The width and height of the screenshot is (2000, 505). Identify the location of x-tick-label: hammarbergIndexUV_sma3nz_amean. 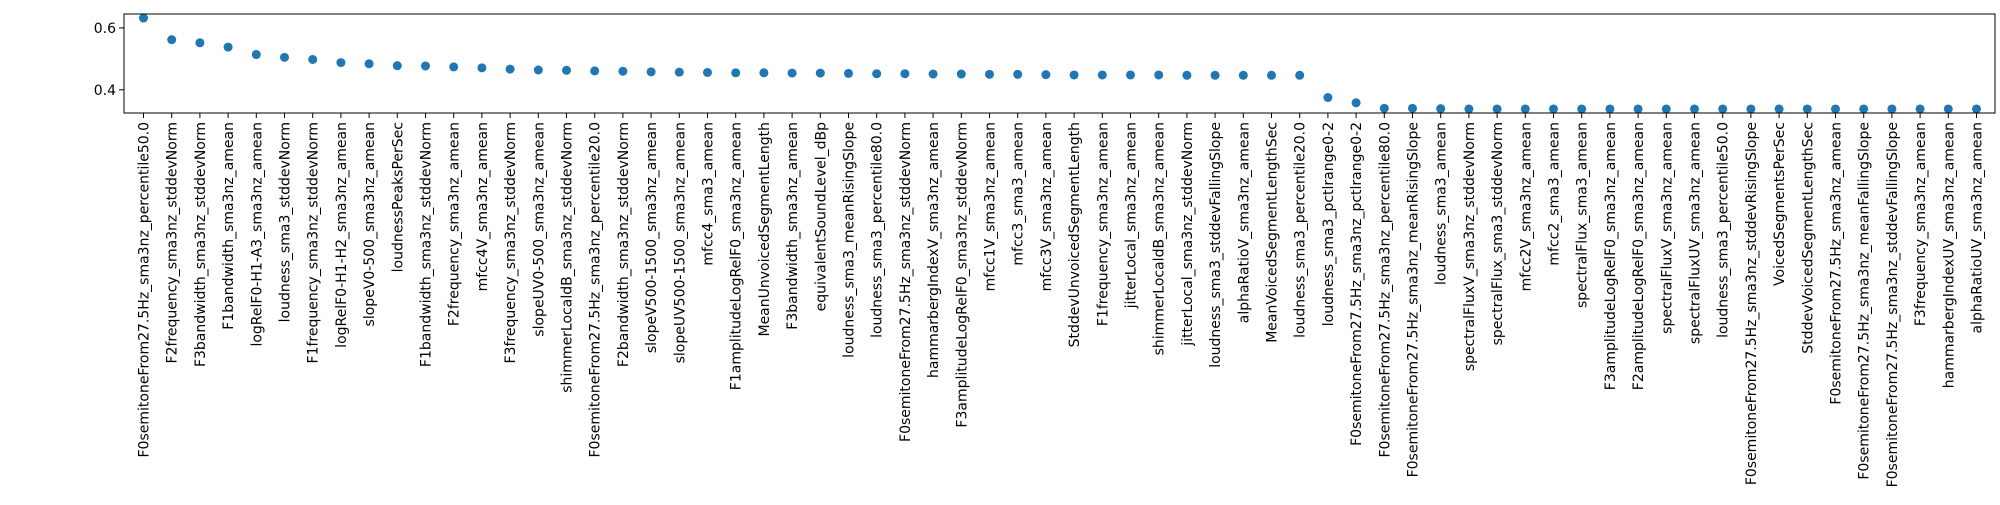
(1949, 255).